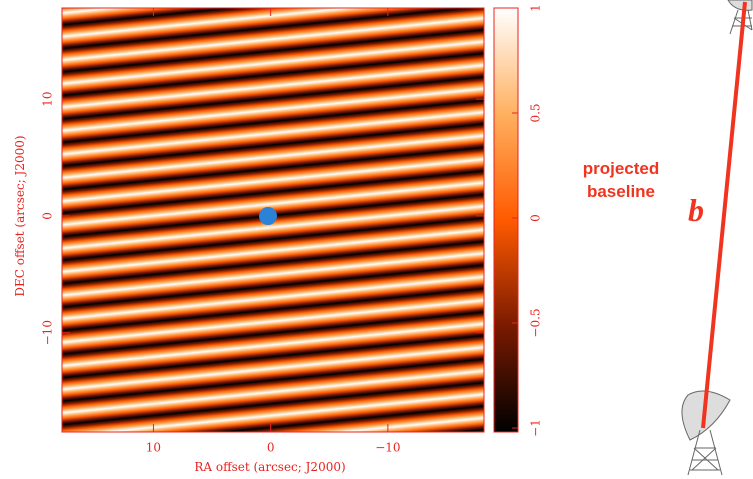 This screenshot has height=479, width=753. I want to click on x-tick-label: −10, so click(387, 448).